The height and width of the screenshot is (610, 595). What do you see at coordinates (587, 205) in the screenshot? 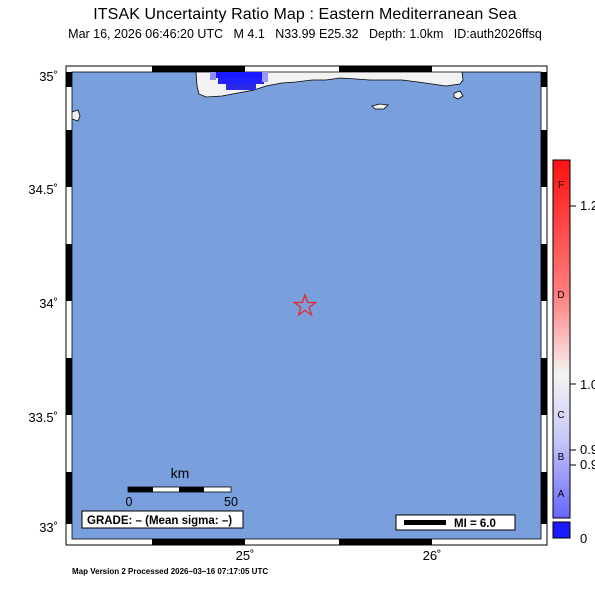
I see `colorbar-value-1-2: 1.2` at bounding box center [587, 205].